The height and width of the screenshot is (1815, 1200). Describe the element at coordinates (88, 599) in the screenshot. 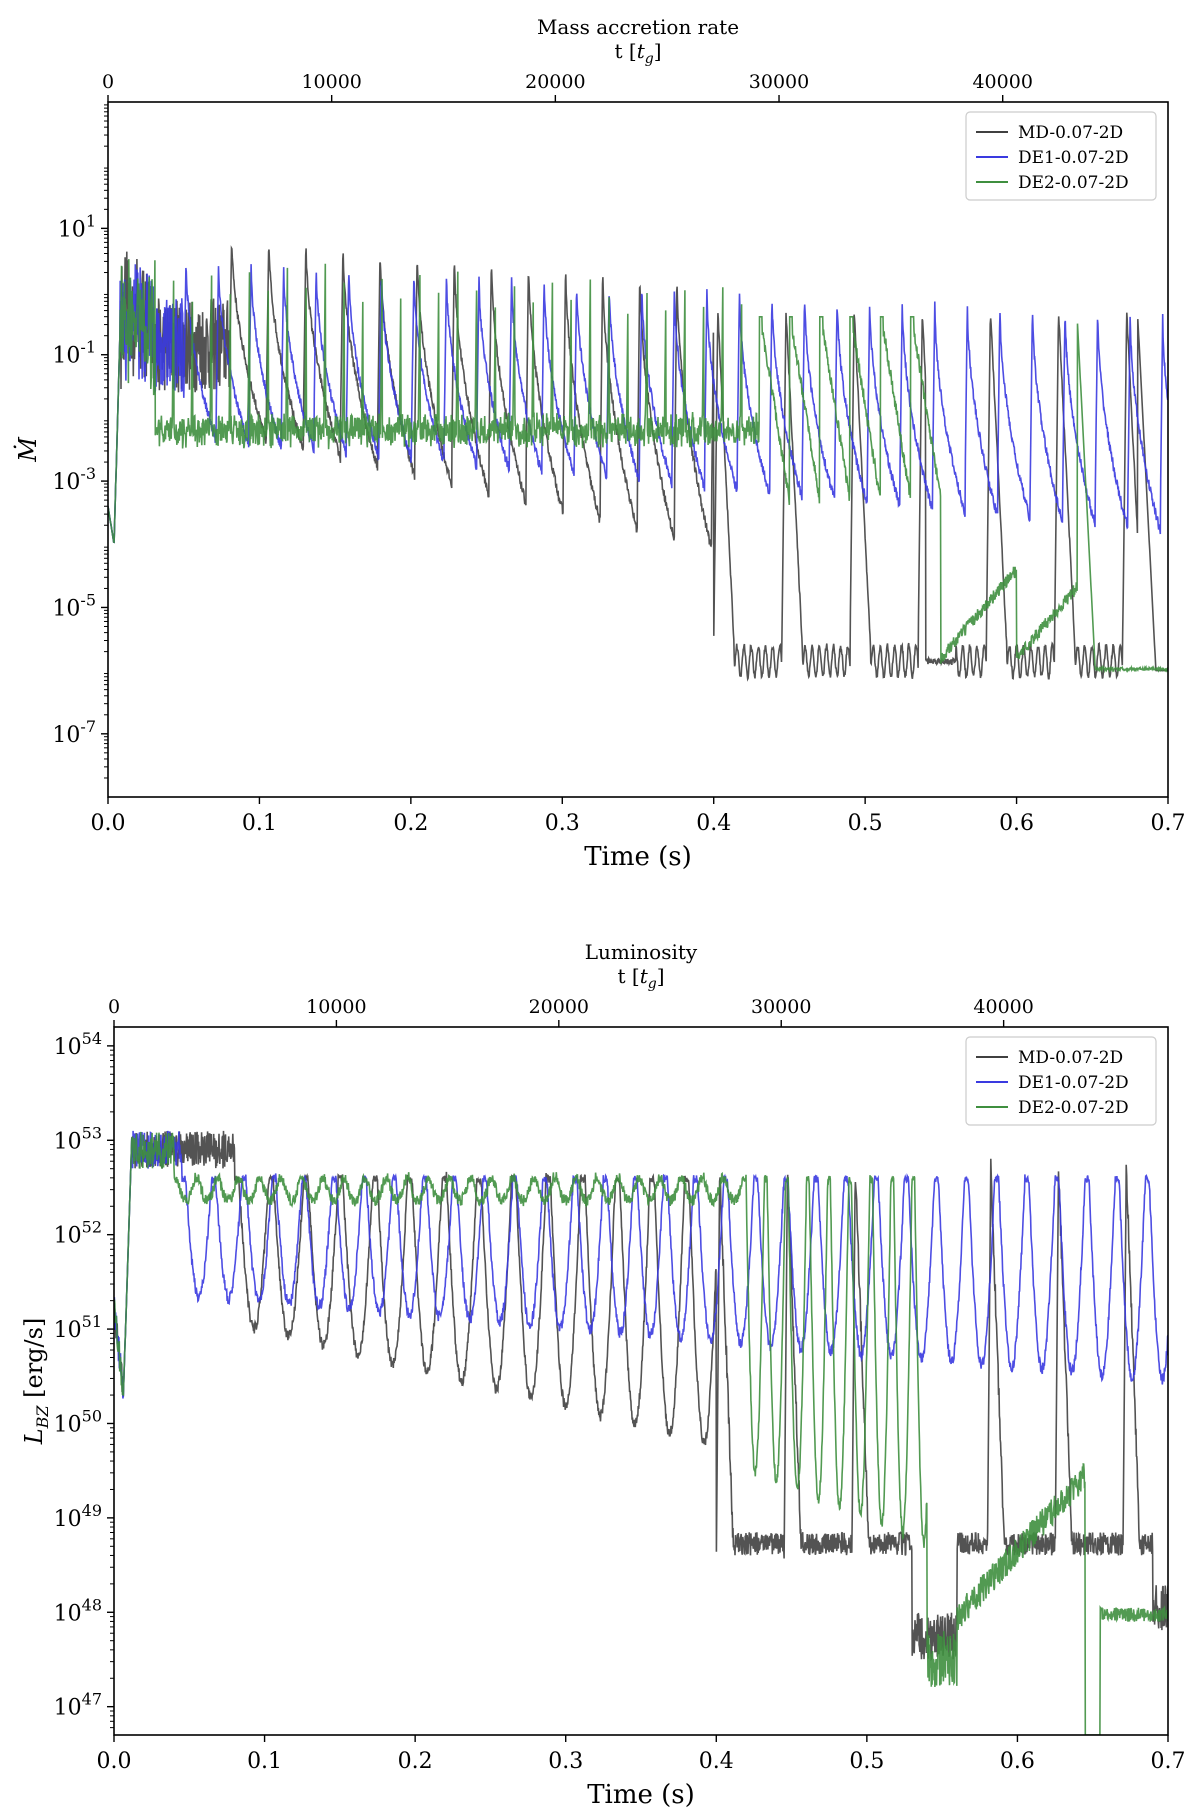

I see `y-tick-exponent: -5` at that location.